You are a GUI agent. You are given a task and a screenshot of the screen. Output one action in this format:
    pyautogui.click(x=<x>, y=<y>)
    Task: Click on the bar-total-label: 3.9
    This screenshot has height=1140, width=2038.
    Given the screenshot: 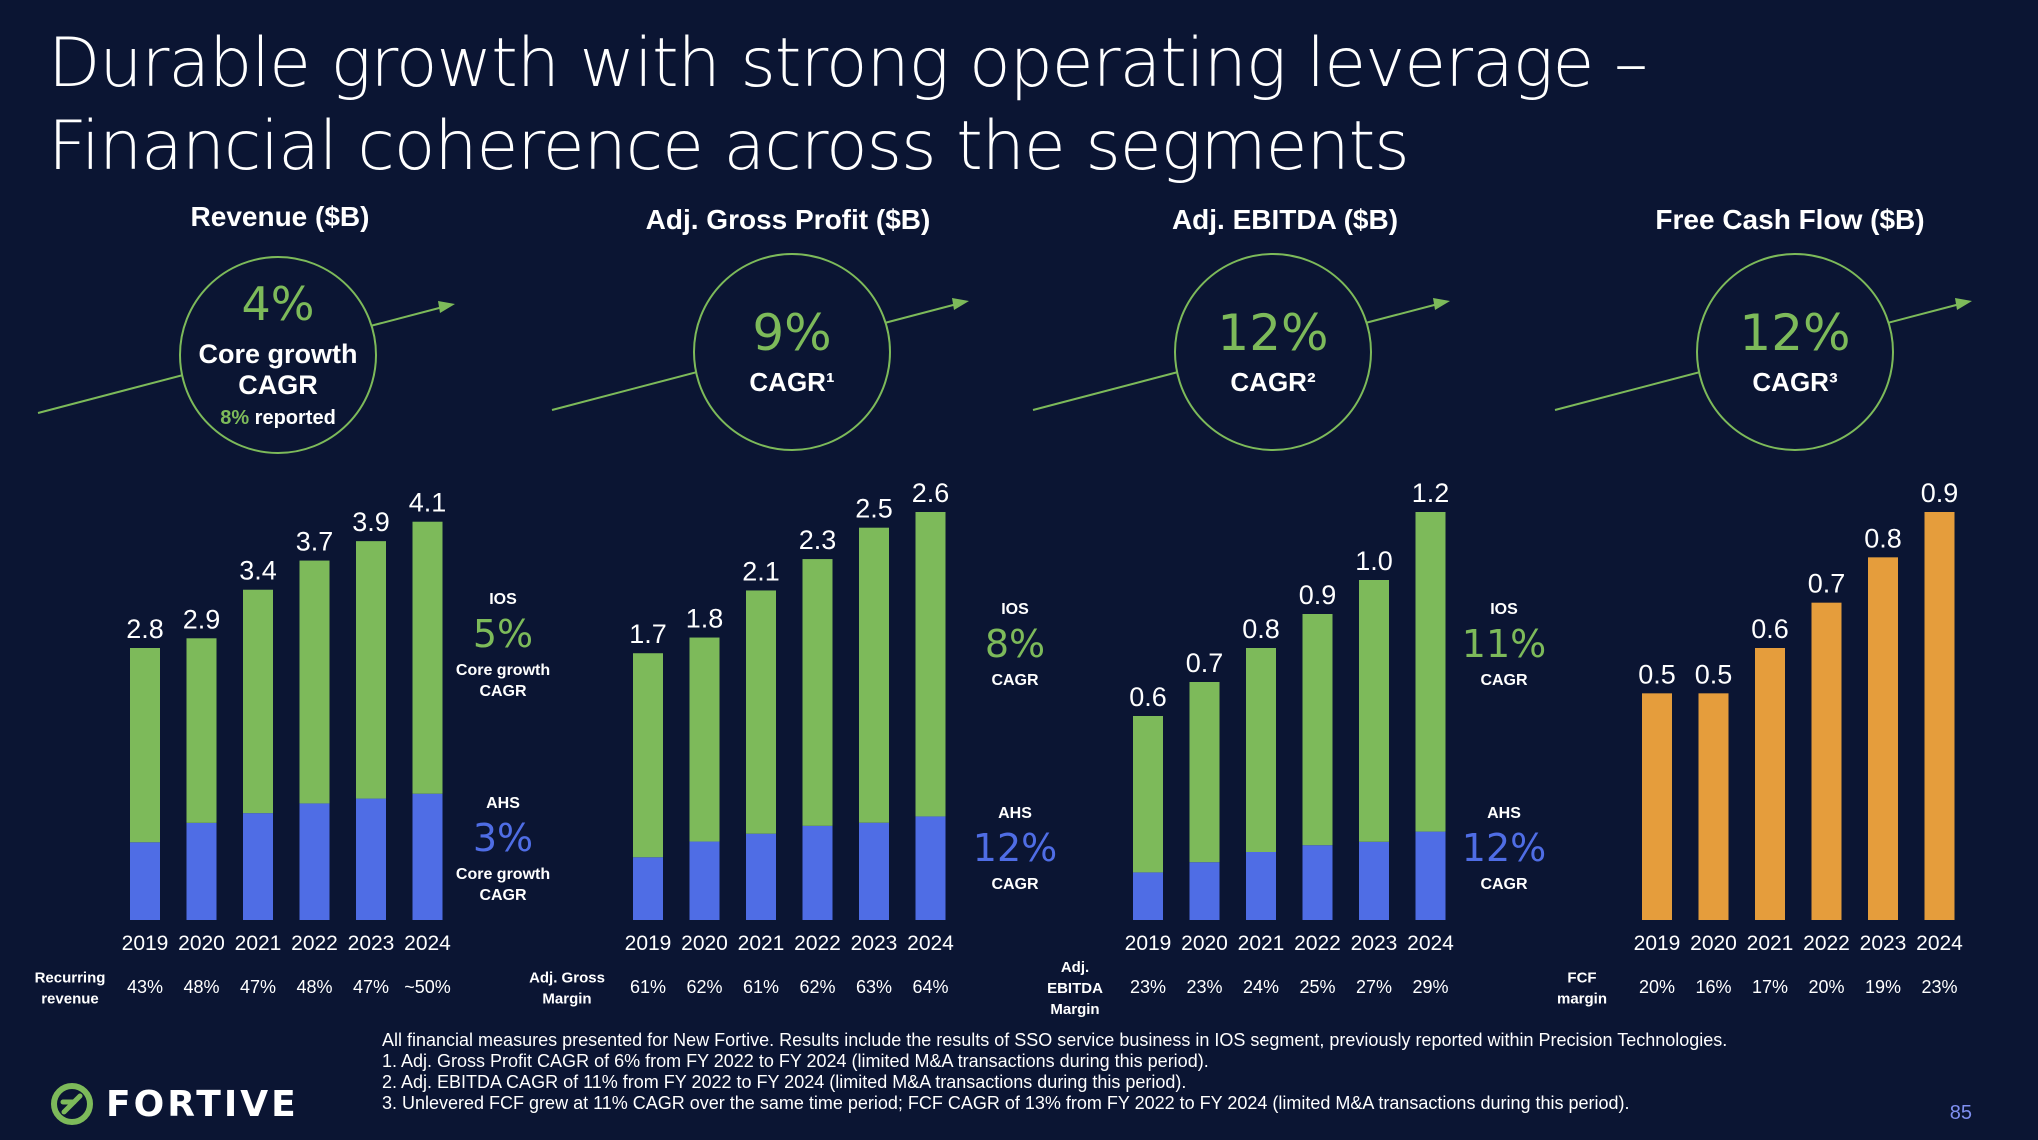 What is the action you would take?
    pyautogui.click(x=371, y=522)
    